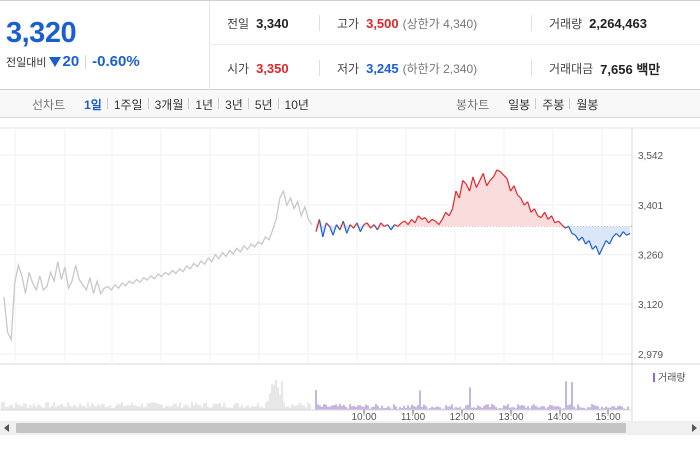  I want to click on chart-scrollbar, so click(350, 428).